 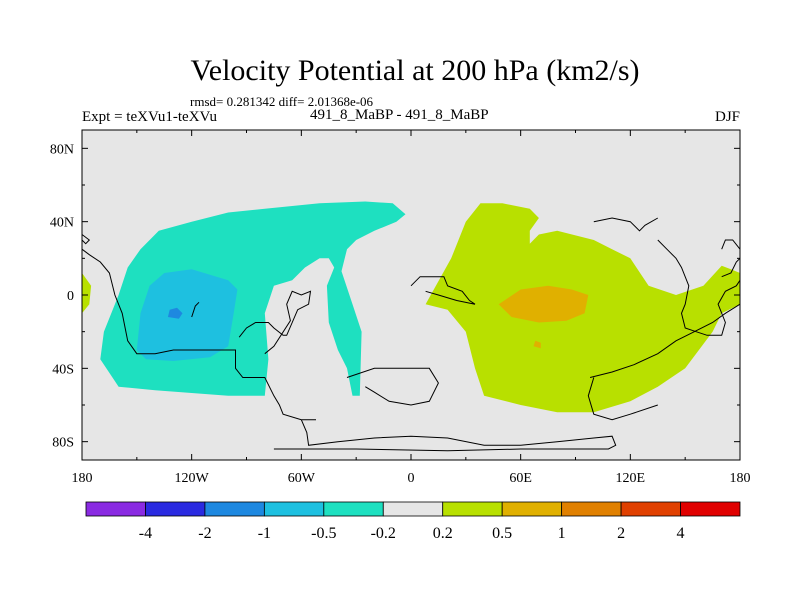 I want to click on field-positive-anomaly-spot, so click(x=537, y=344).